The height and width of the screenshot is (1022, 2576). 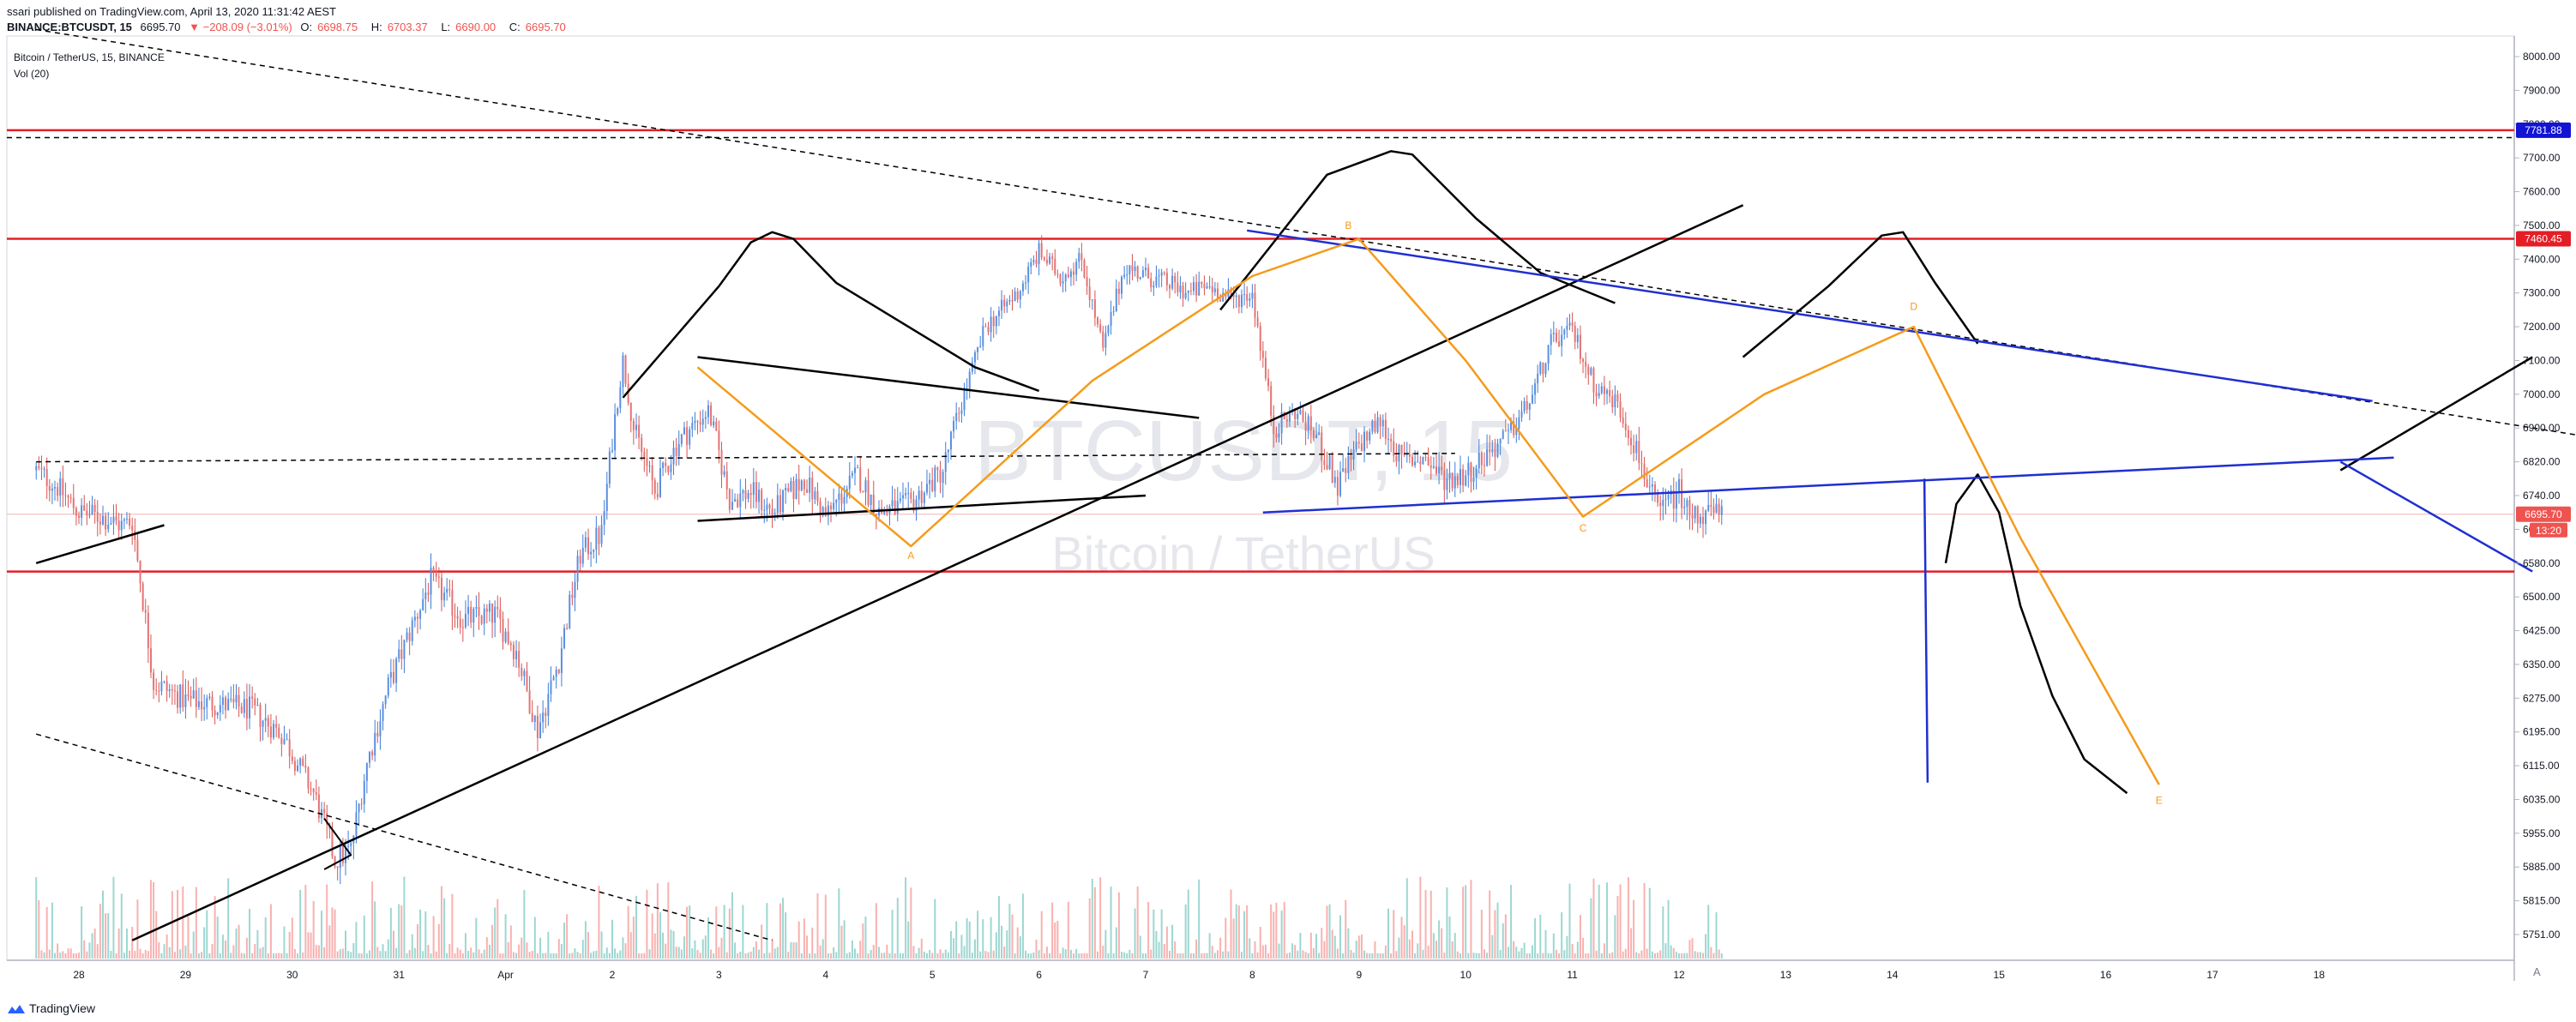 I want to click on blue-lower-channel-line, so click(x=1828, y=485).